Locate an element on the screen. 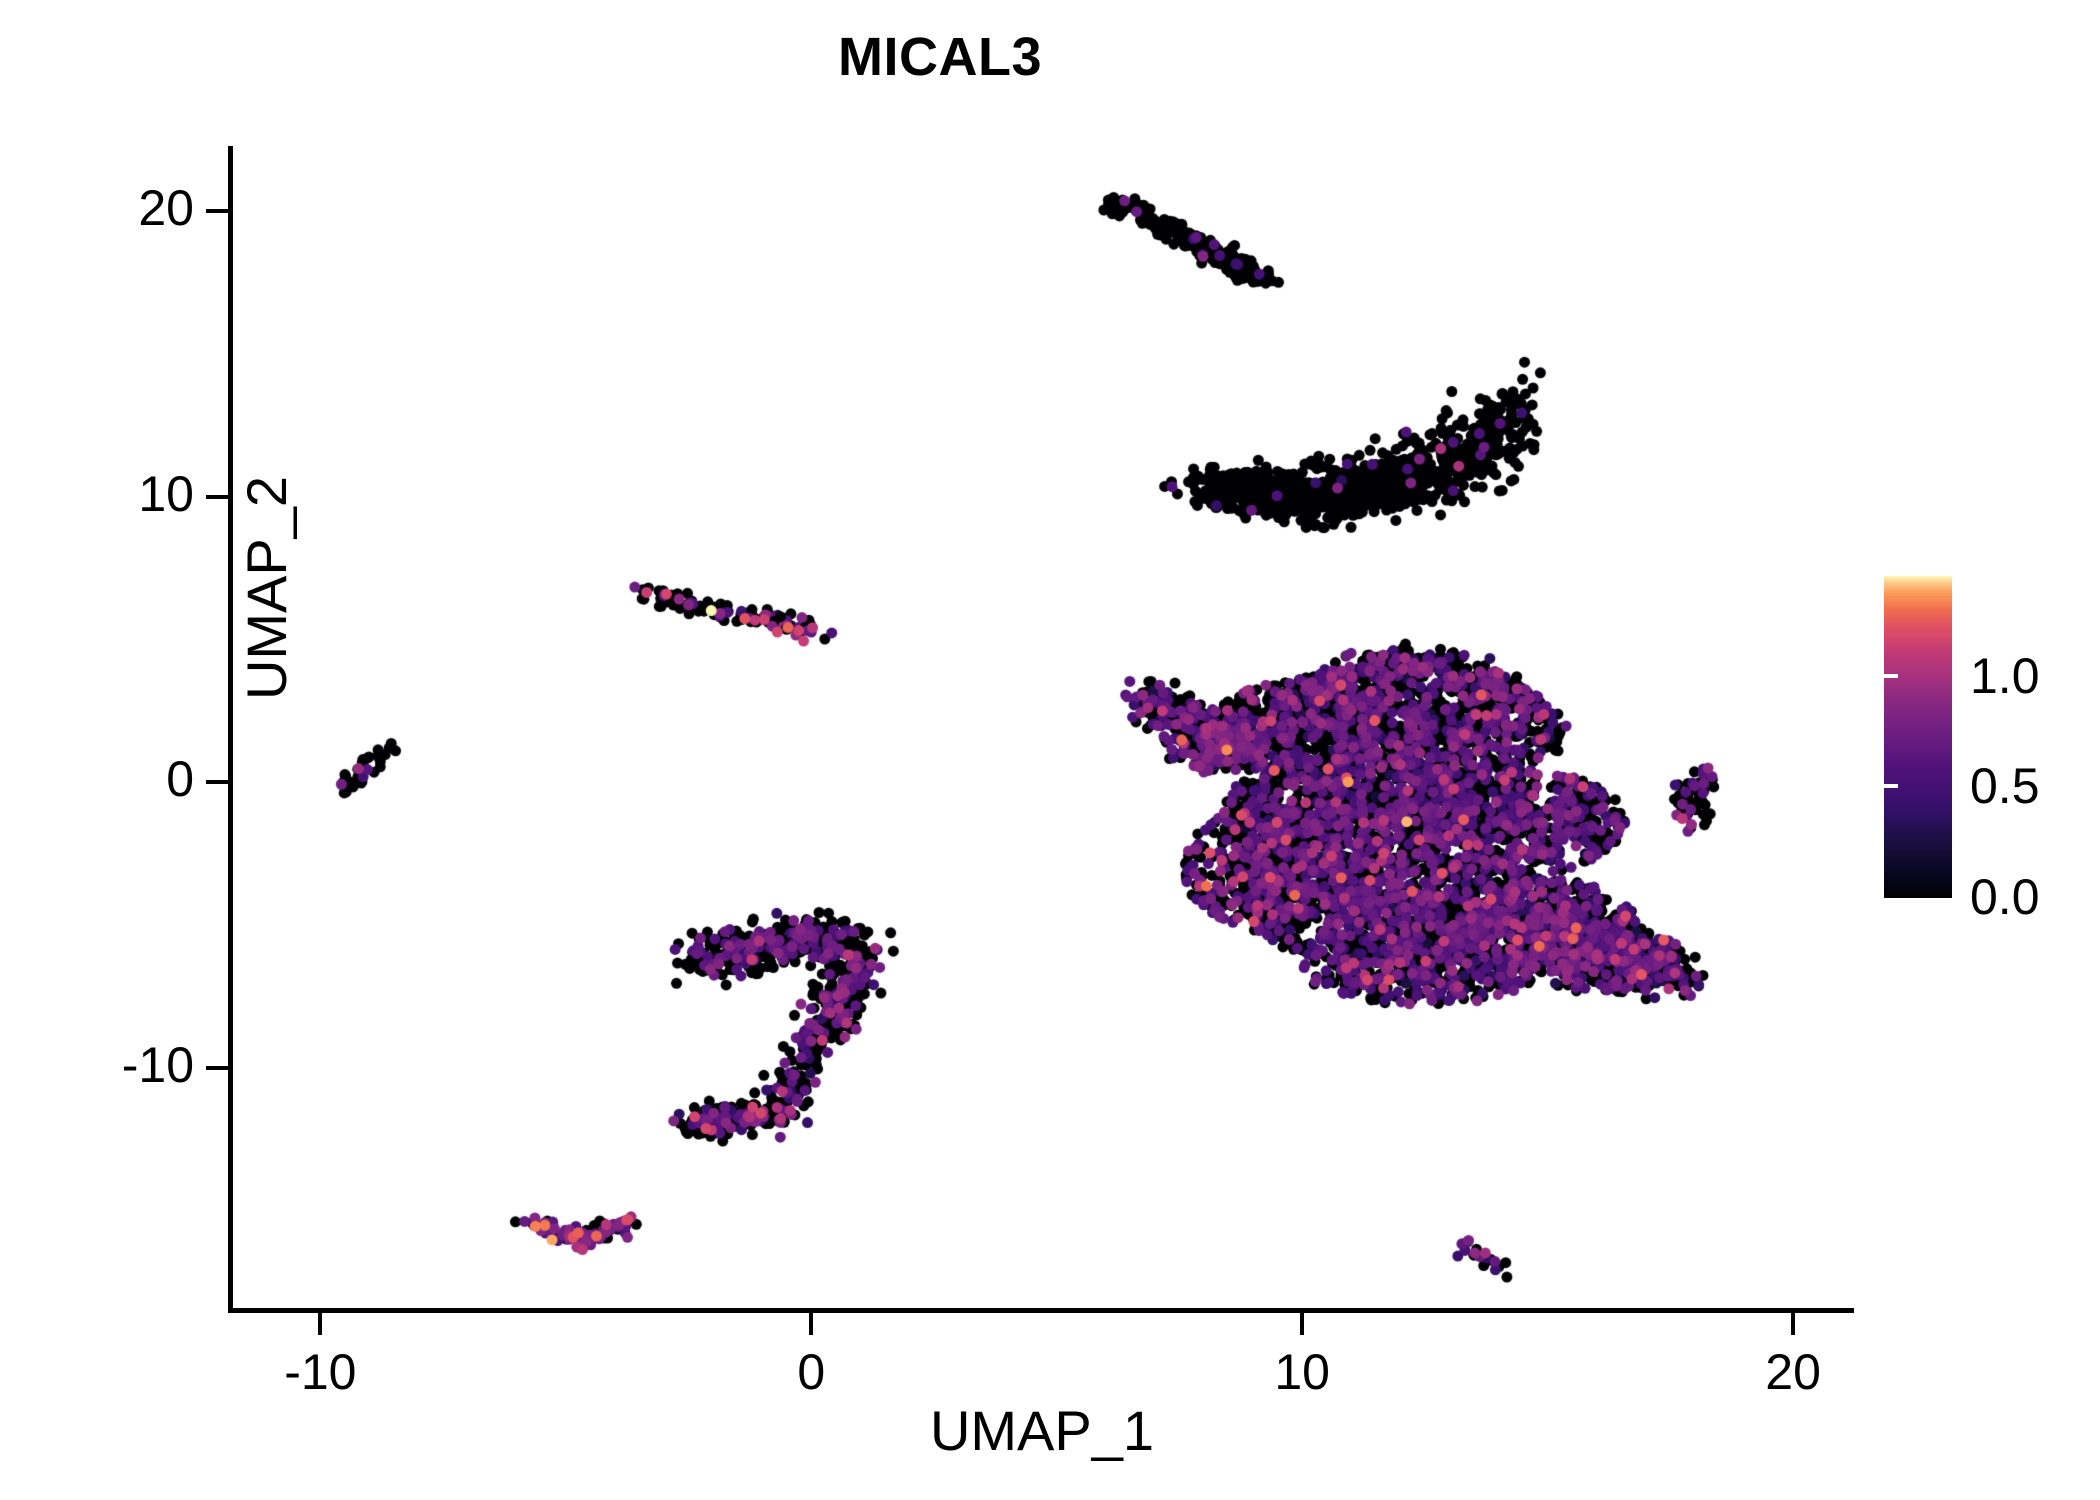  colorbar-label-0.0: 0.0 is located at coordinates (2005, 897).